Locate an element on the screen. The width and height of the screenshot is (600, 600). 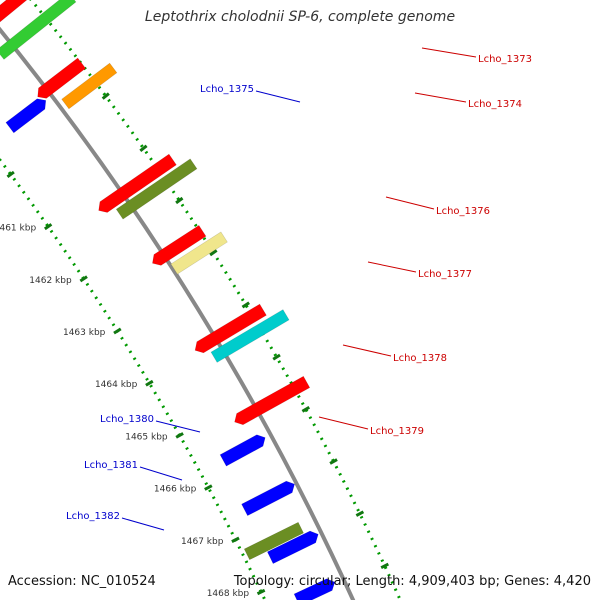
tick-10: 1468 kbp is located at coordinates (236, 593).